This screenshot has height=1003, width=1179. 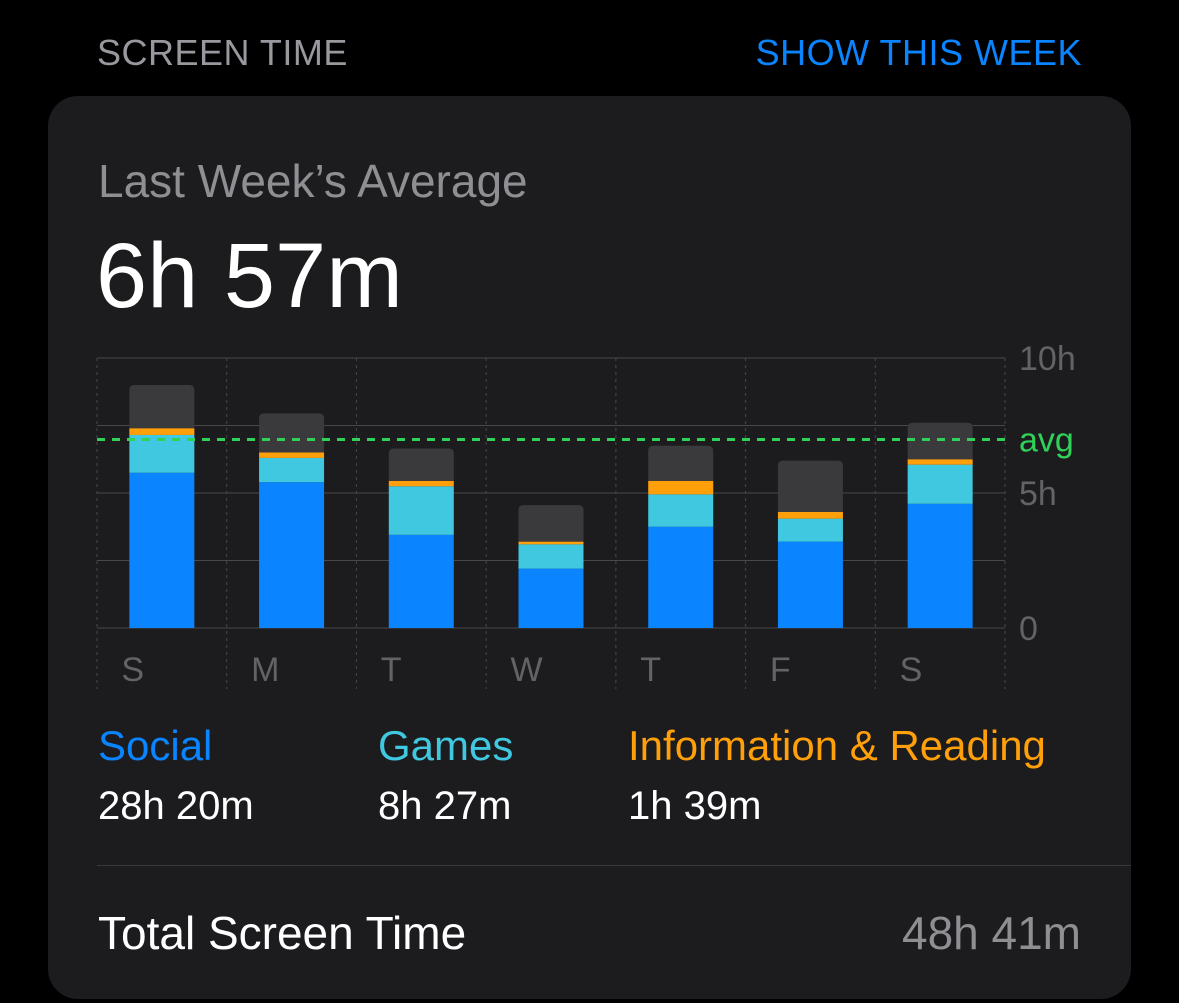 I want to click on x-tick-label: M, so click(x=265, y=670).